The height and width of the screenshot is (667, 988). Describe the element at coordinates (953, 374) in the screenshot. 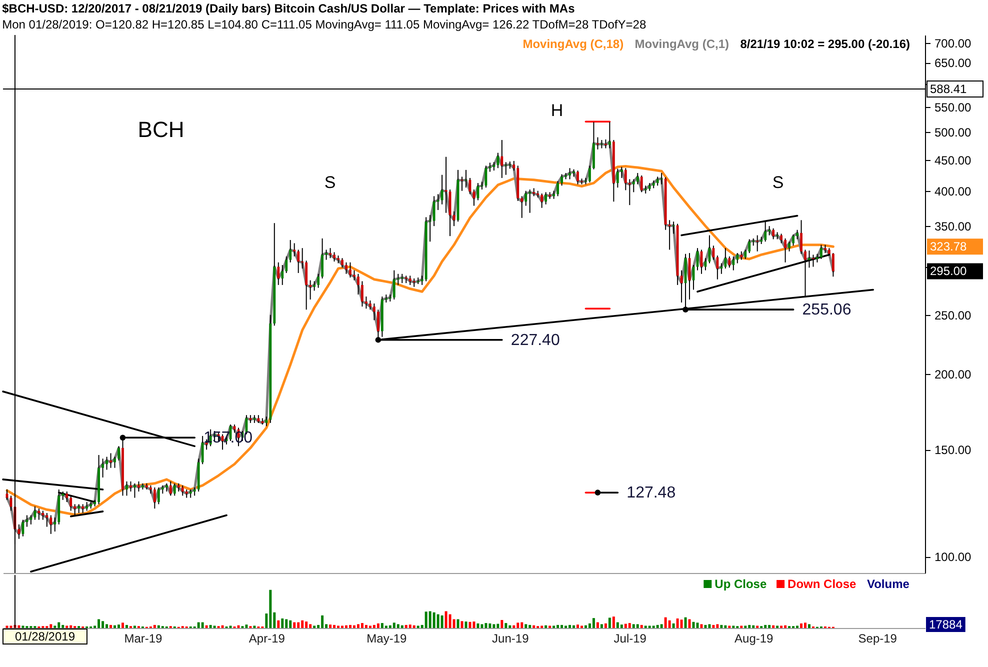

I see `y-tick-label: 200.00` at that location.